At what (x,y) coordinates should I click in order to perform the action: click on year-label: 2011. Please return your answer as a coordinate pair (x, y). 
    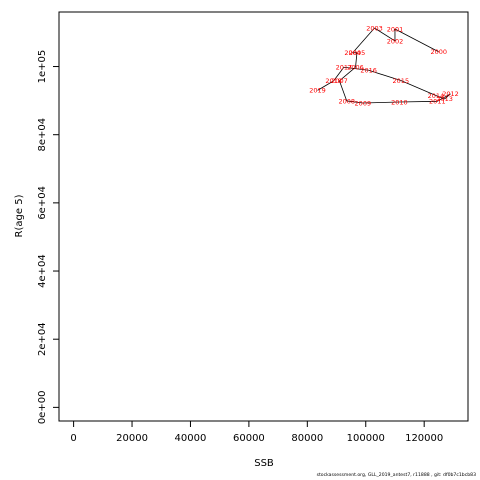
    Looking at the image, I should click on (437, 102).